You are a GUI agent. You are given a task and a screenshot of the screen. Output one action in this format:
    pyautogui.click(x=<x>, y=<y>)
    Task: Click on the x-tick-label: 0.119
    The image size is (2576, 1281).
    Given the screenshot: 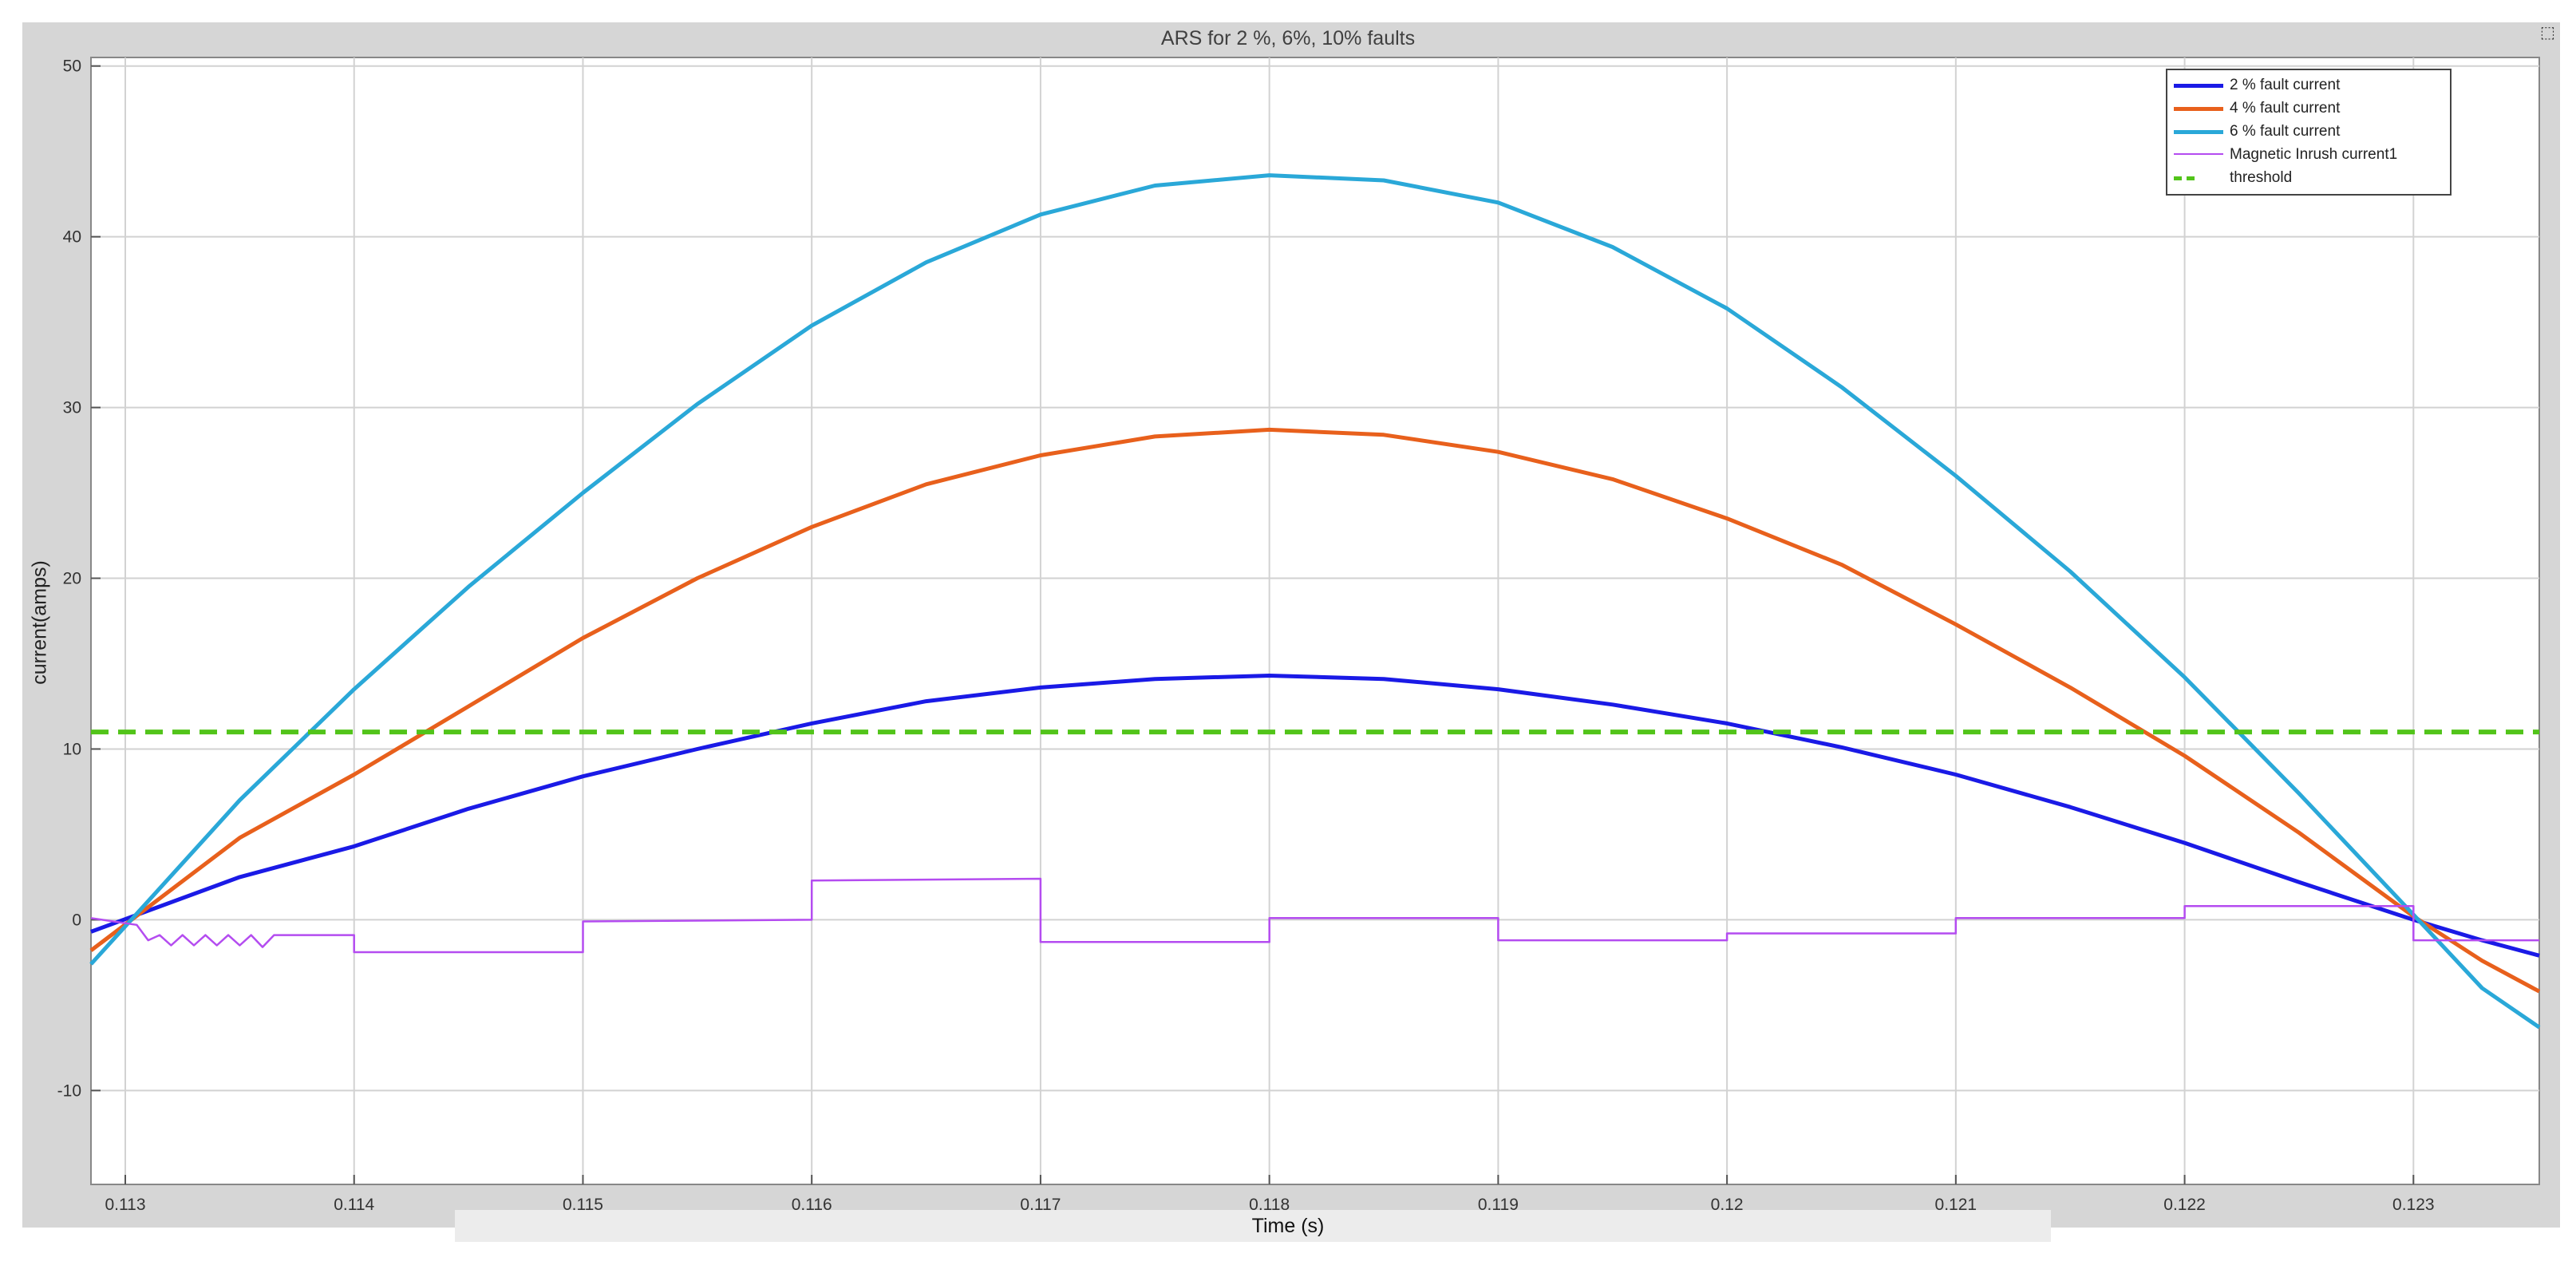 What is the action you would take?
    pyautogui.click(x=1498, y=1205)
    